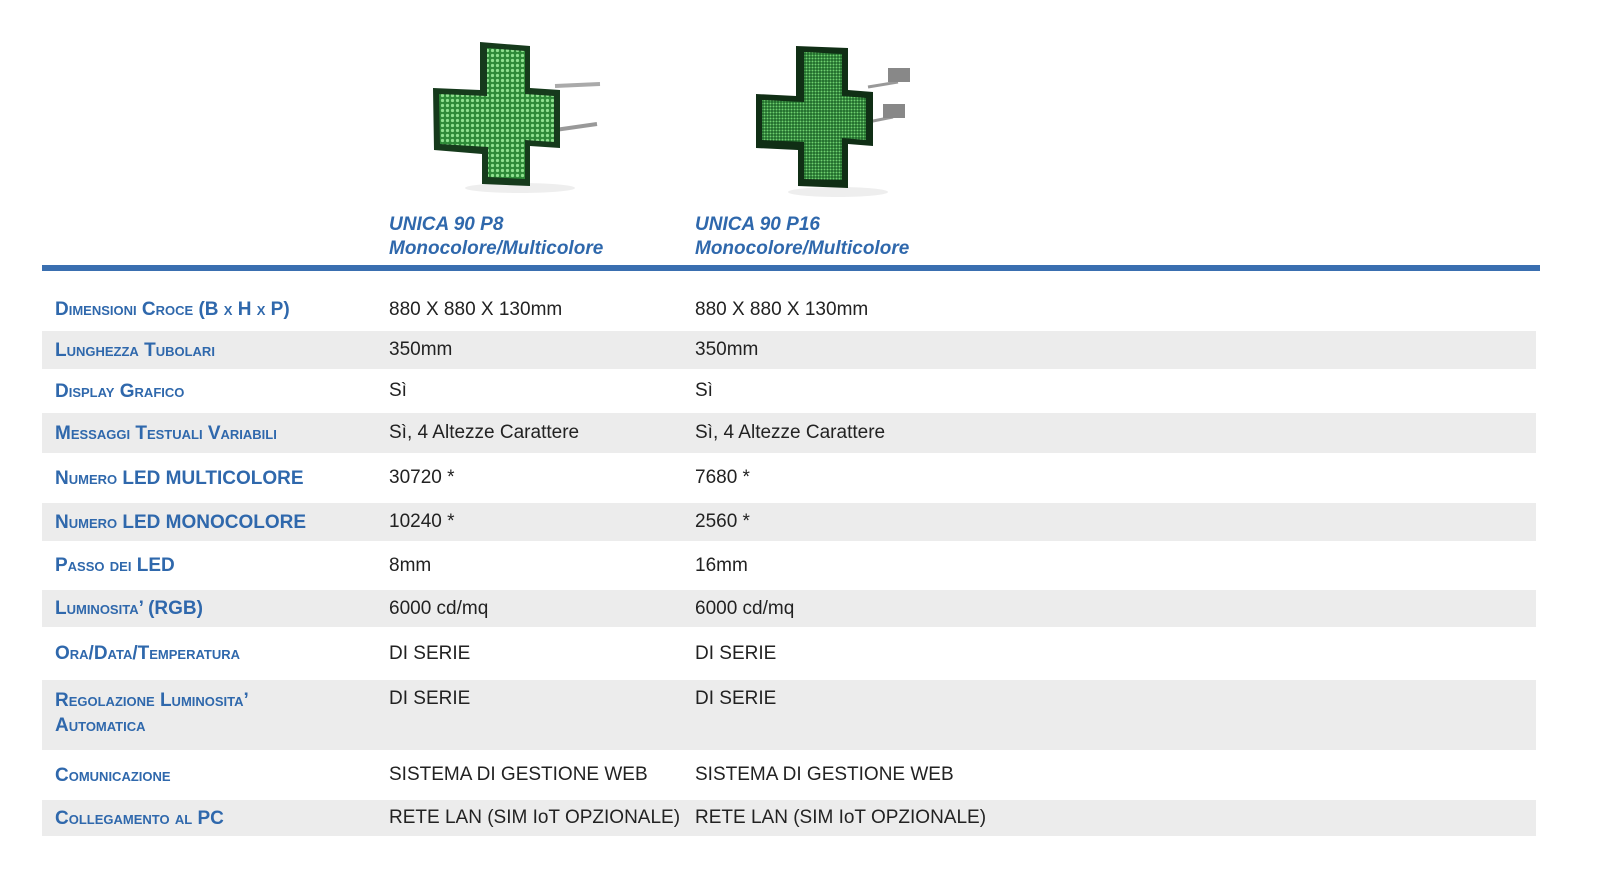  Describe the element at coordinates (172, 309) in the screenshot. I see `row-label: Dimensioni Croce (B x H x P)` at that location.